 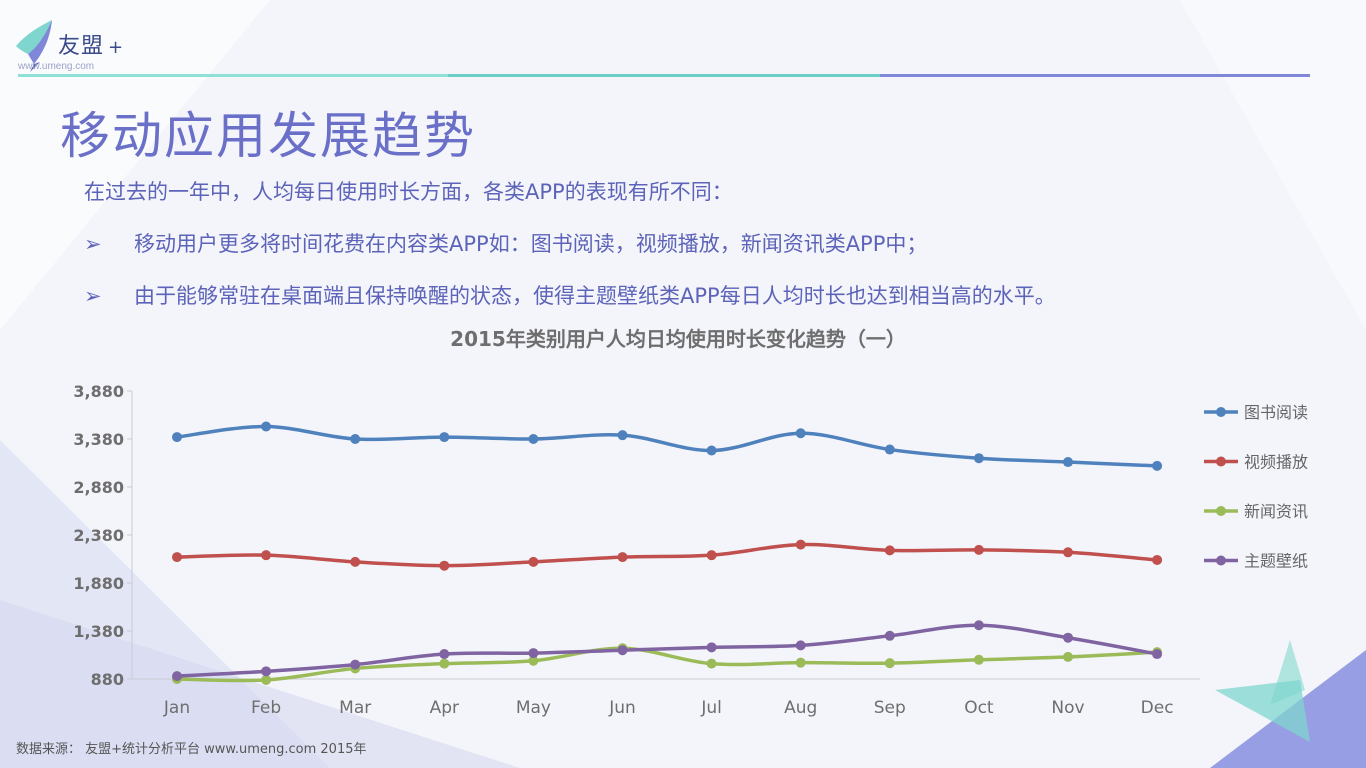 I want to click on series-图书阅读, so click(x=667, y=446).